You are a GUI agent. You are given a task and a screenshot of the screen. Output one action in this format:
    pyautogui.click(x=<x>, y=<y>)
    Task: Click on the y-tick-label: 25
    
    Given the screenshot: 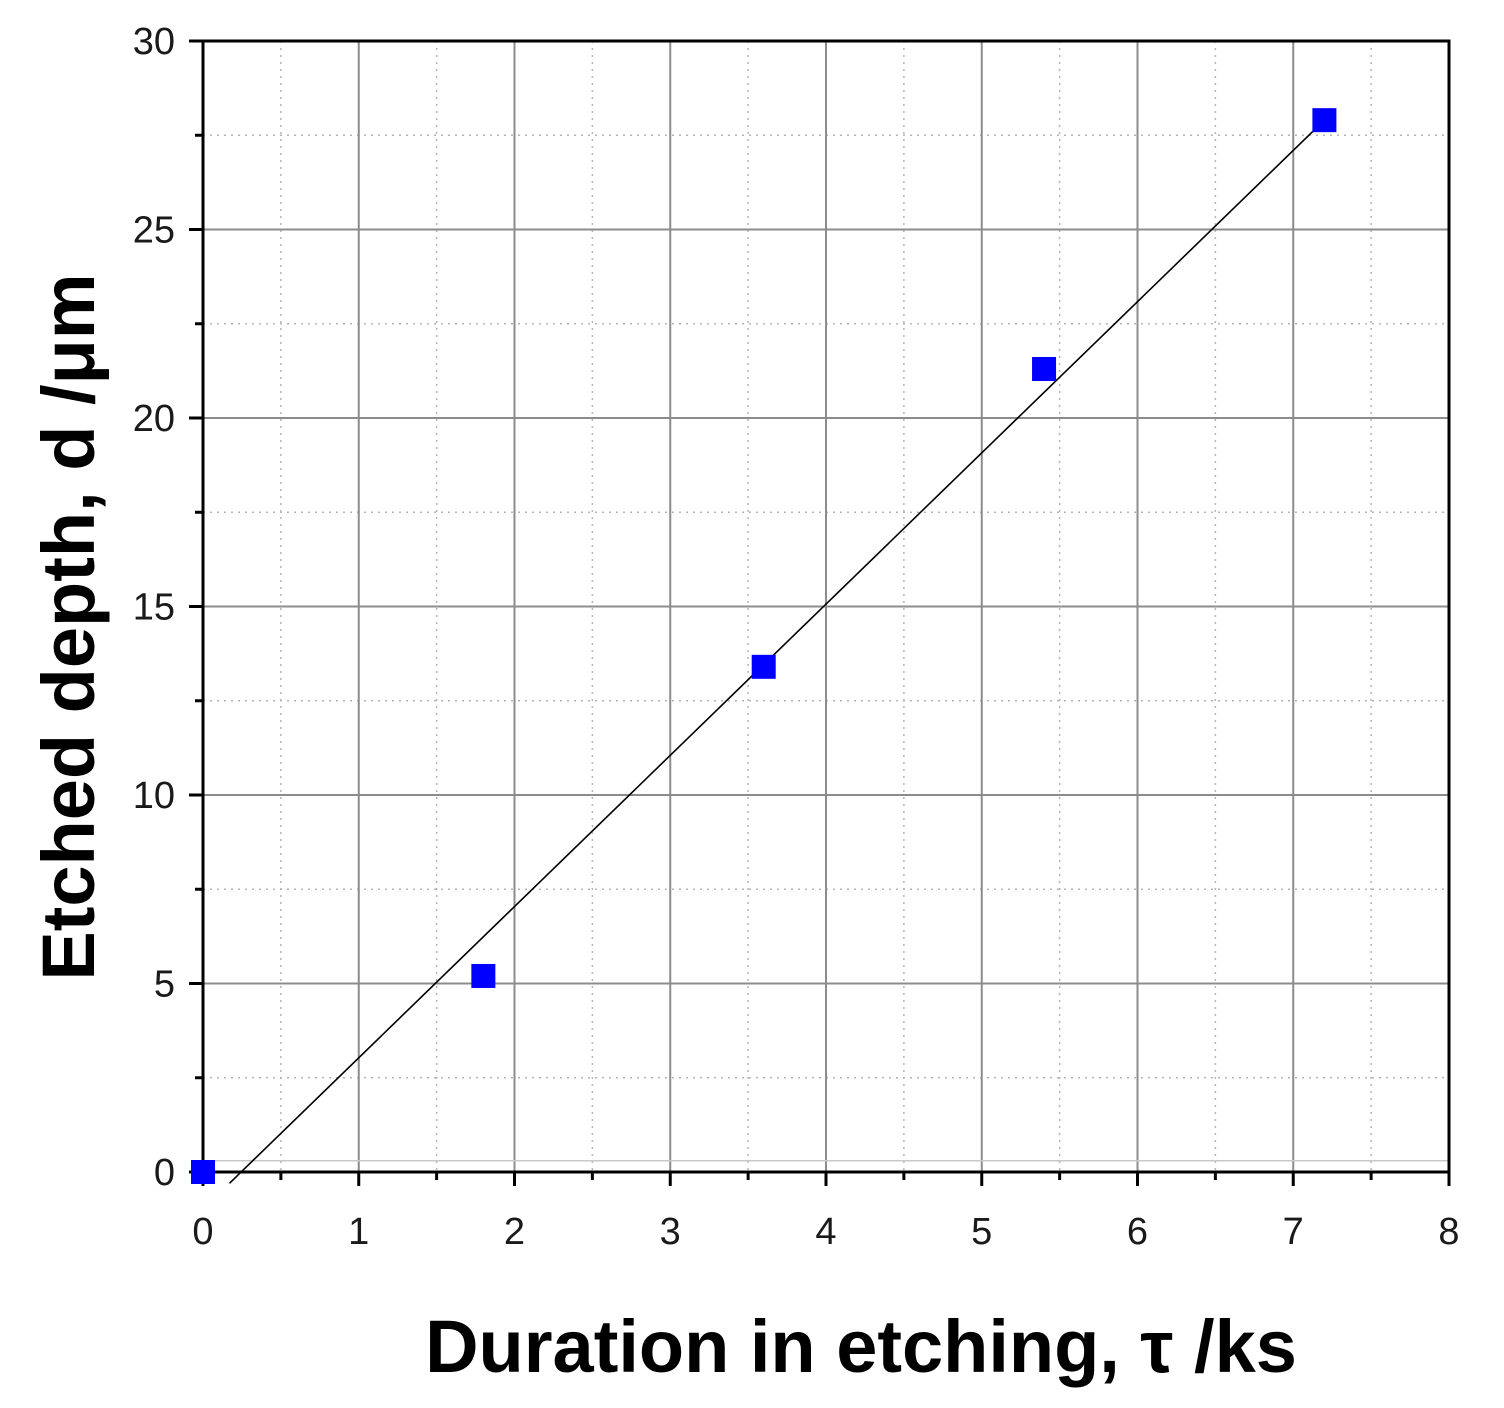 What is the action you would take?
    pyautogui.click(x=154, y=231)
    